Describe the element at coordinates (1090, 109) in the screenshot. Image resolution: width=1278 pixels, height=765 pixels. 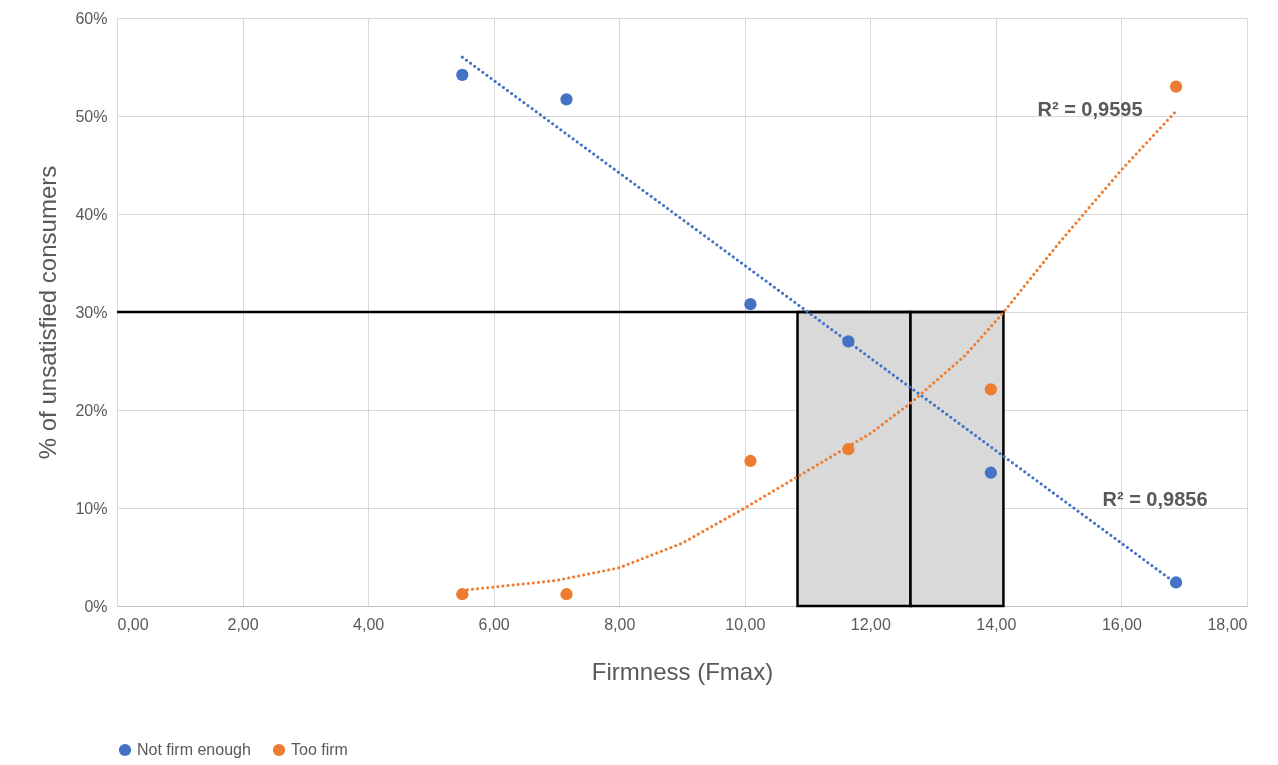
I see `annotation: R² = 0,9595` at that location.